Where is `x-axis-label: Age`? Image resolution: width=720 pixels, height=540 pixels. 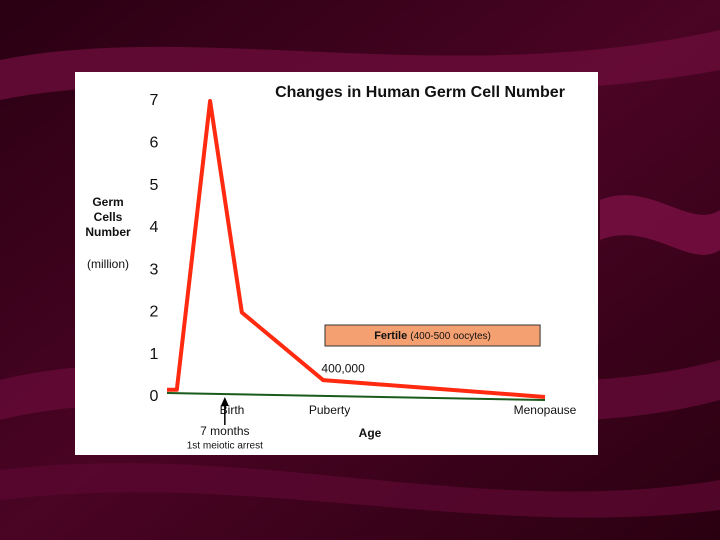
x-axis-label: Age is located at coordinates (370, 433).